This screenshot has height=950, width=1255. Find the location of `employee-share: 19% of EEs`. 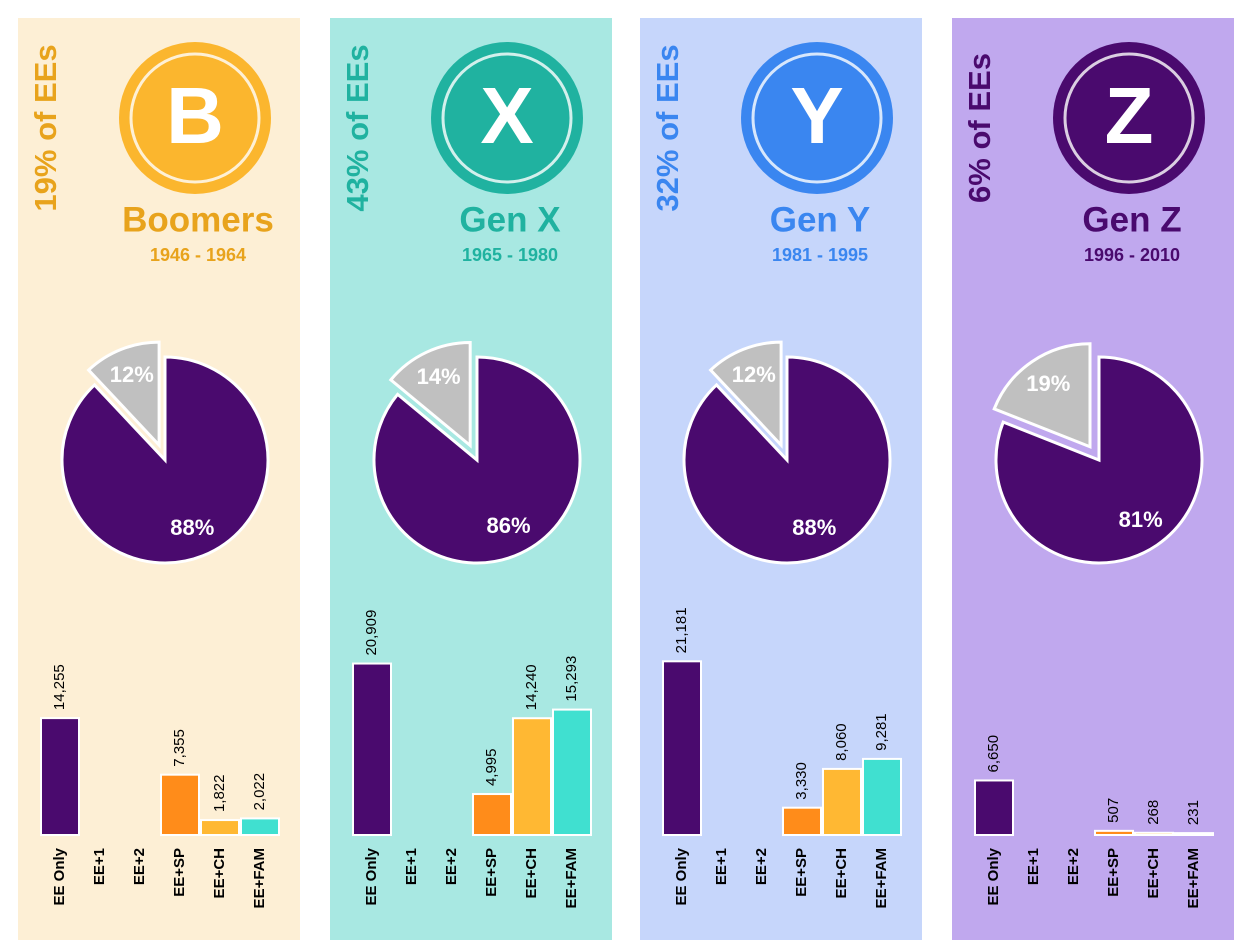

employee-share: 19% of EEs is located at coordinates (45, 127).